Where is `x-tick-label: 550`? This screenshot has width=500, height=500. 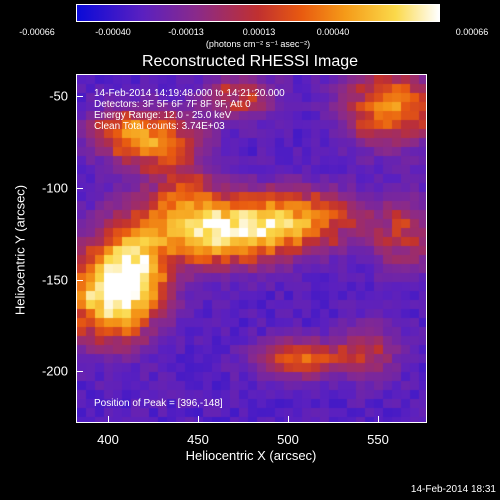 x-tick-label: 550 is located at coordinates (378, 439).